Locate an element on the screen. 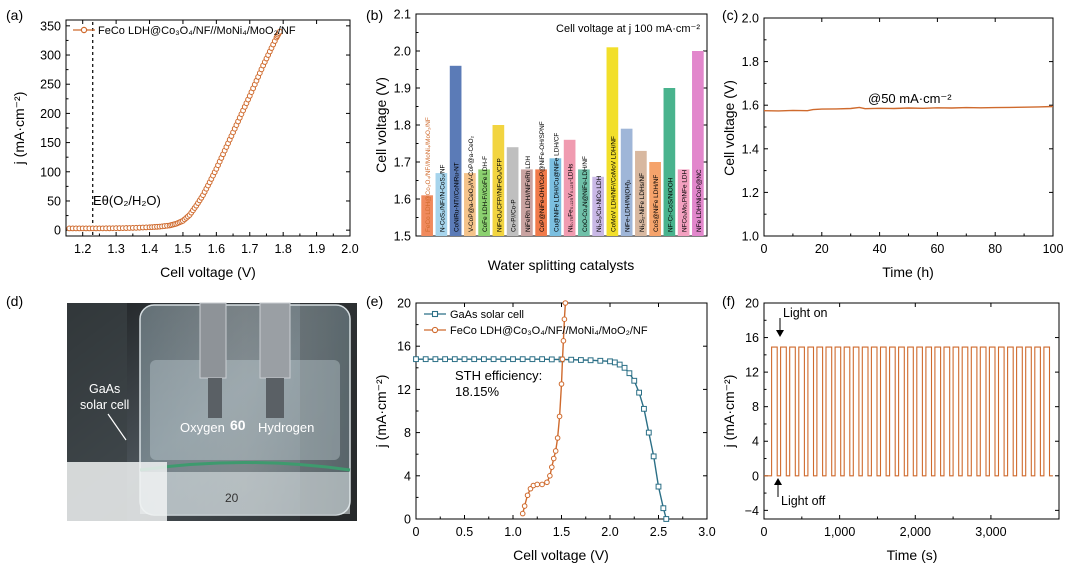 The image size is (1070, 571). bar-label-2: N-CoS₂/NF//N-CoS₂/NF is located at coordinates (442, 198).